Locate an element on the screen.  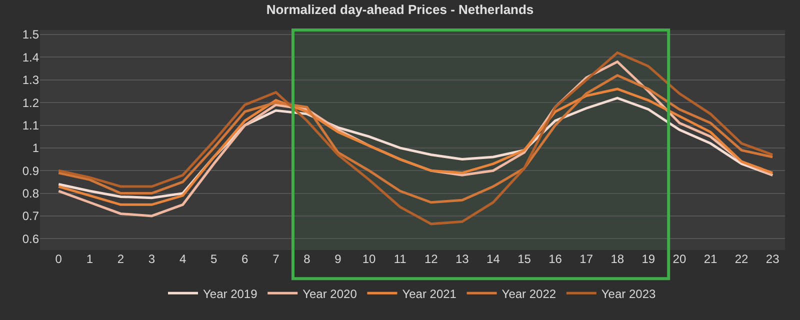
x-tick-label: 22 is located at coordinates (741, 259).